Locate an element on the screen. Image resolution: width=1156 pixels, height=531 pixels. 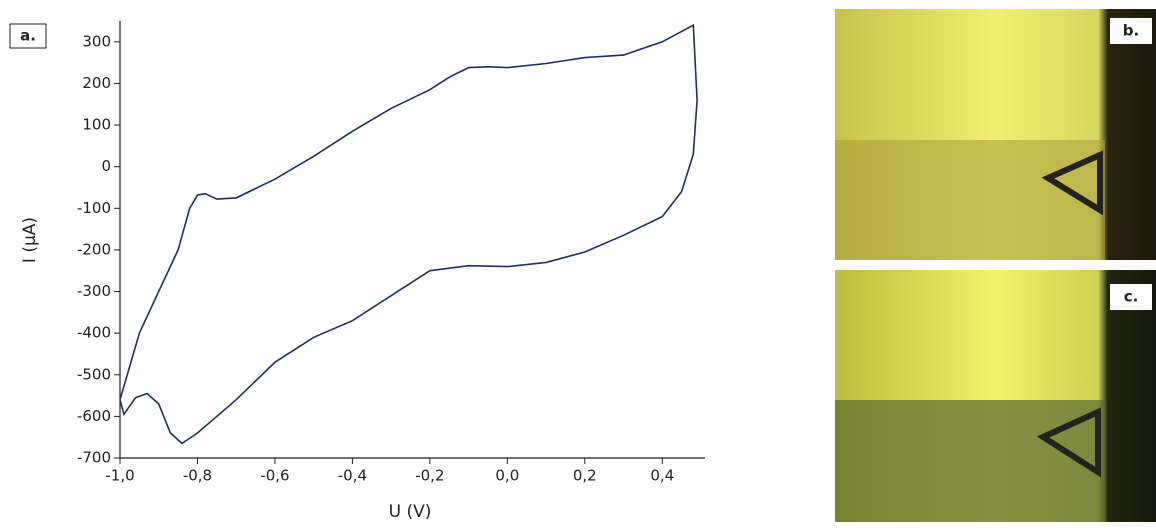
x-tick-label: -0,6 is located at coordinates (274, 476).